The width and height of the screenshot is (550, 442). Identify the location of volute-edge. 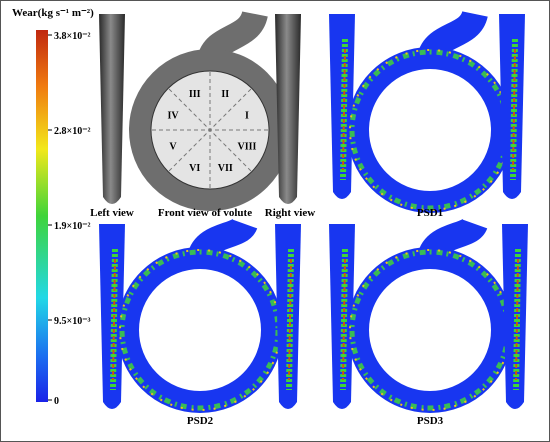
(210, 130).